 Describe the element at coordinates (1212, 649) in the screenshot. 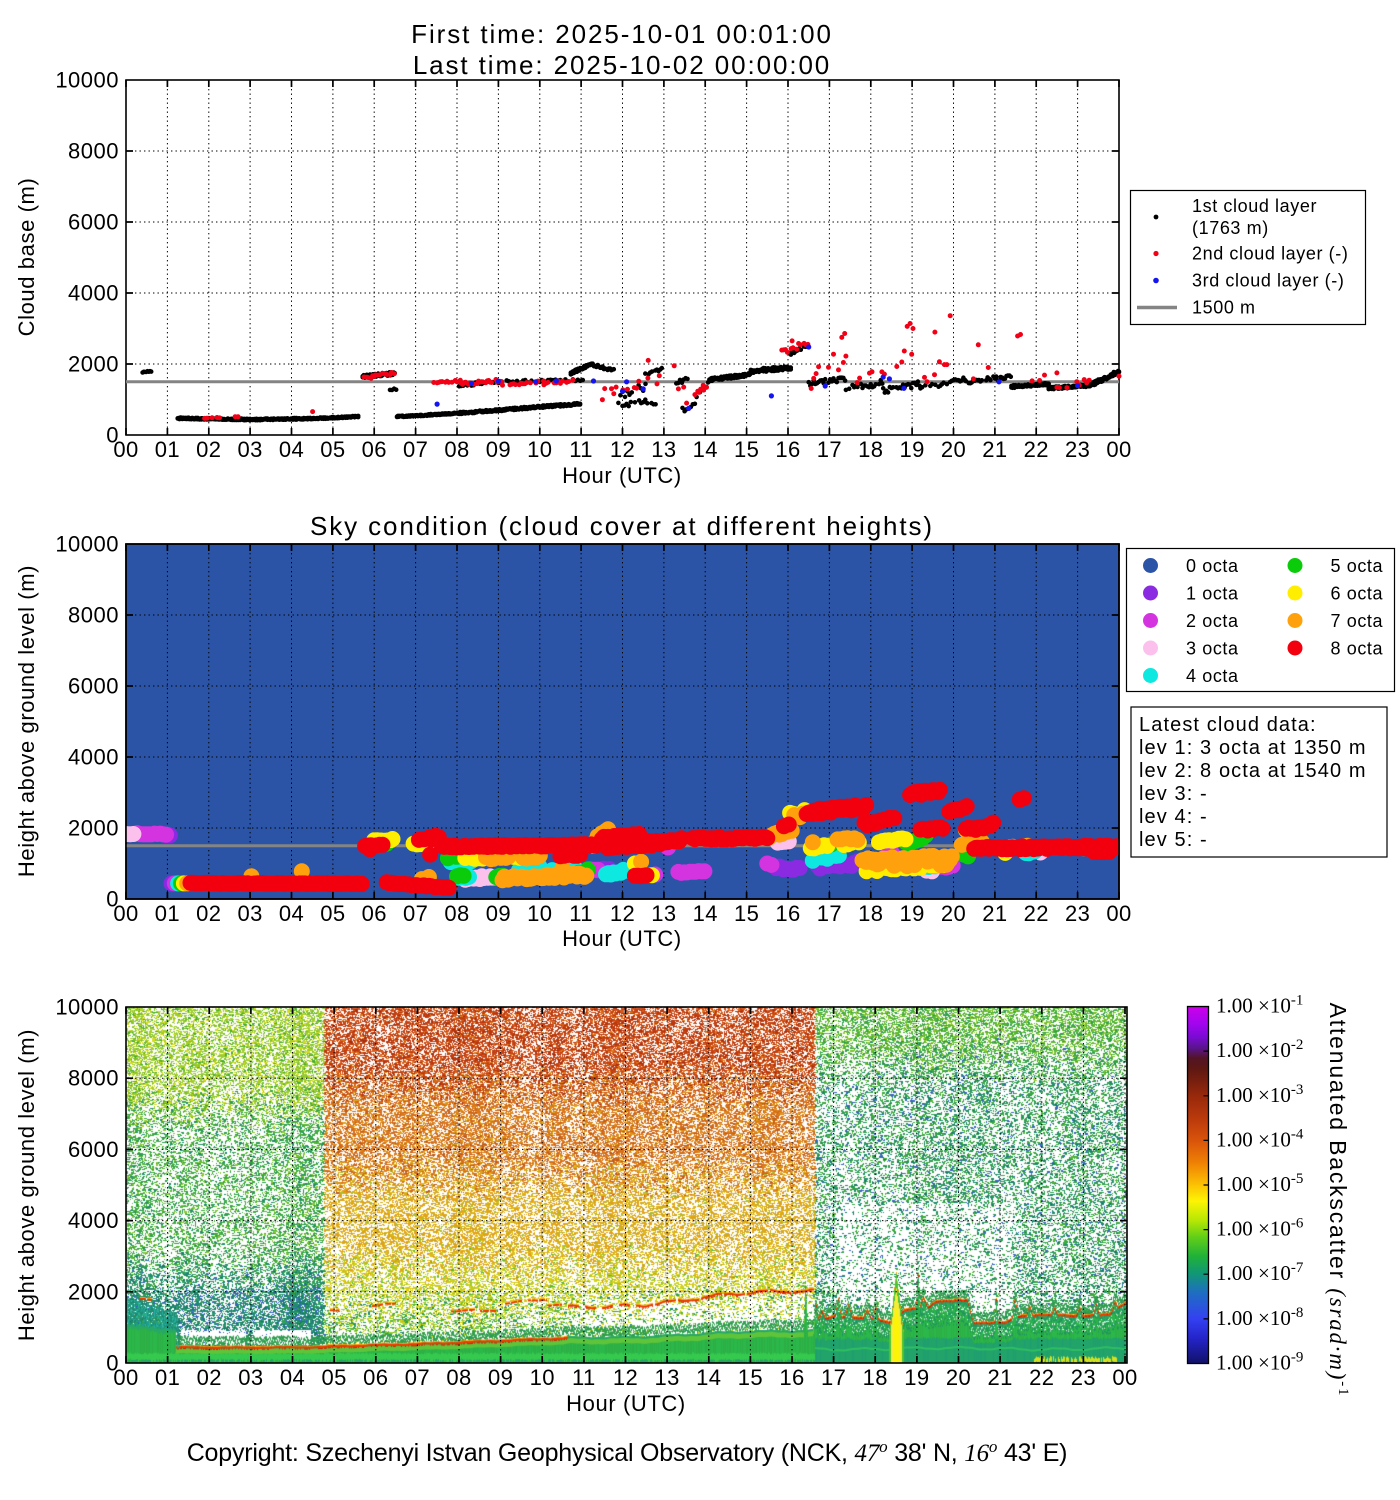

I see `svg-text: 3 octa` at that location.